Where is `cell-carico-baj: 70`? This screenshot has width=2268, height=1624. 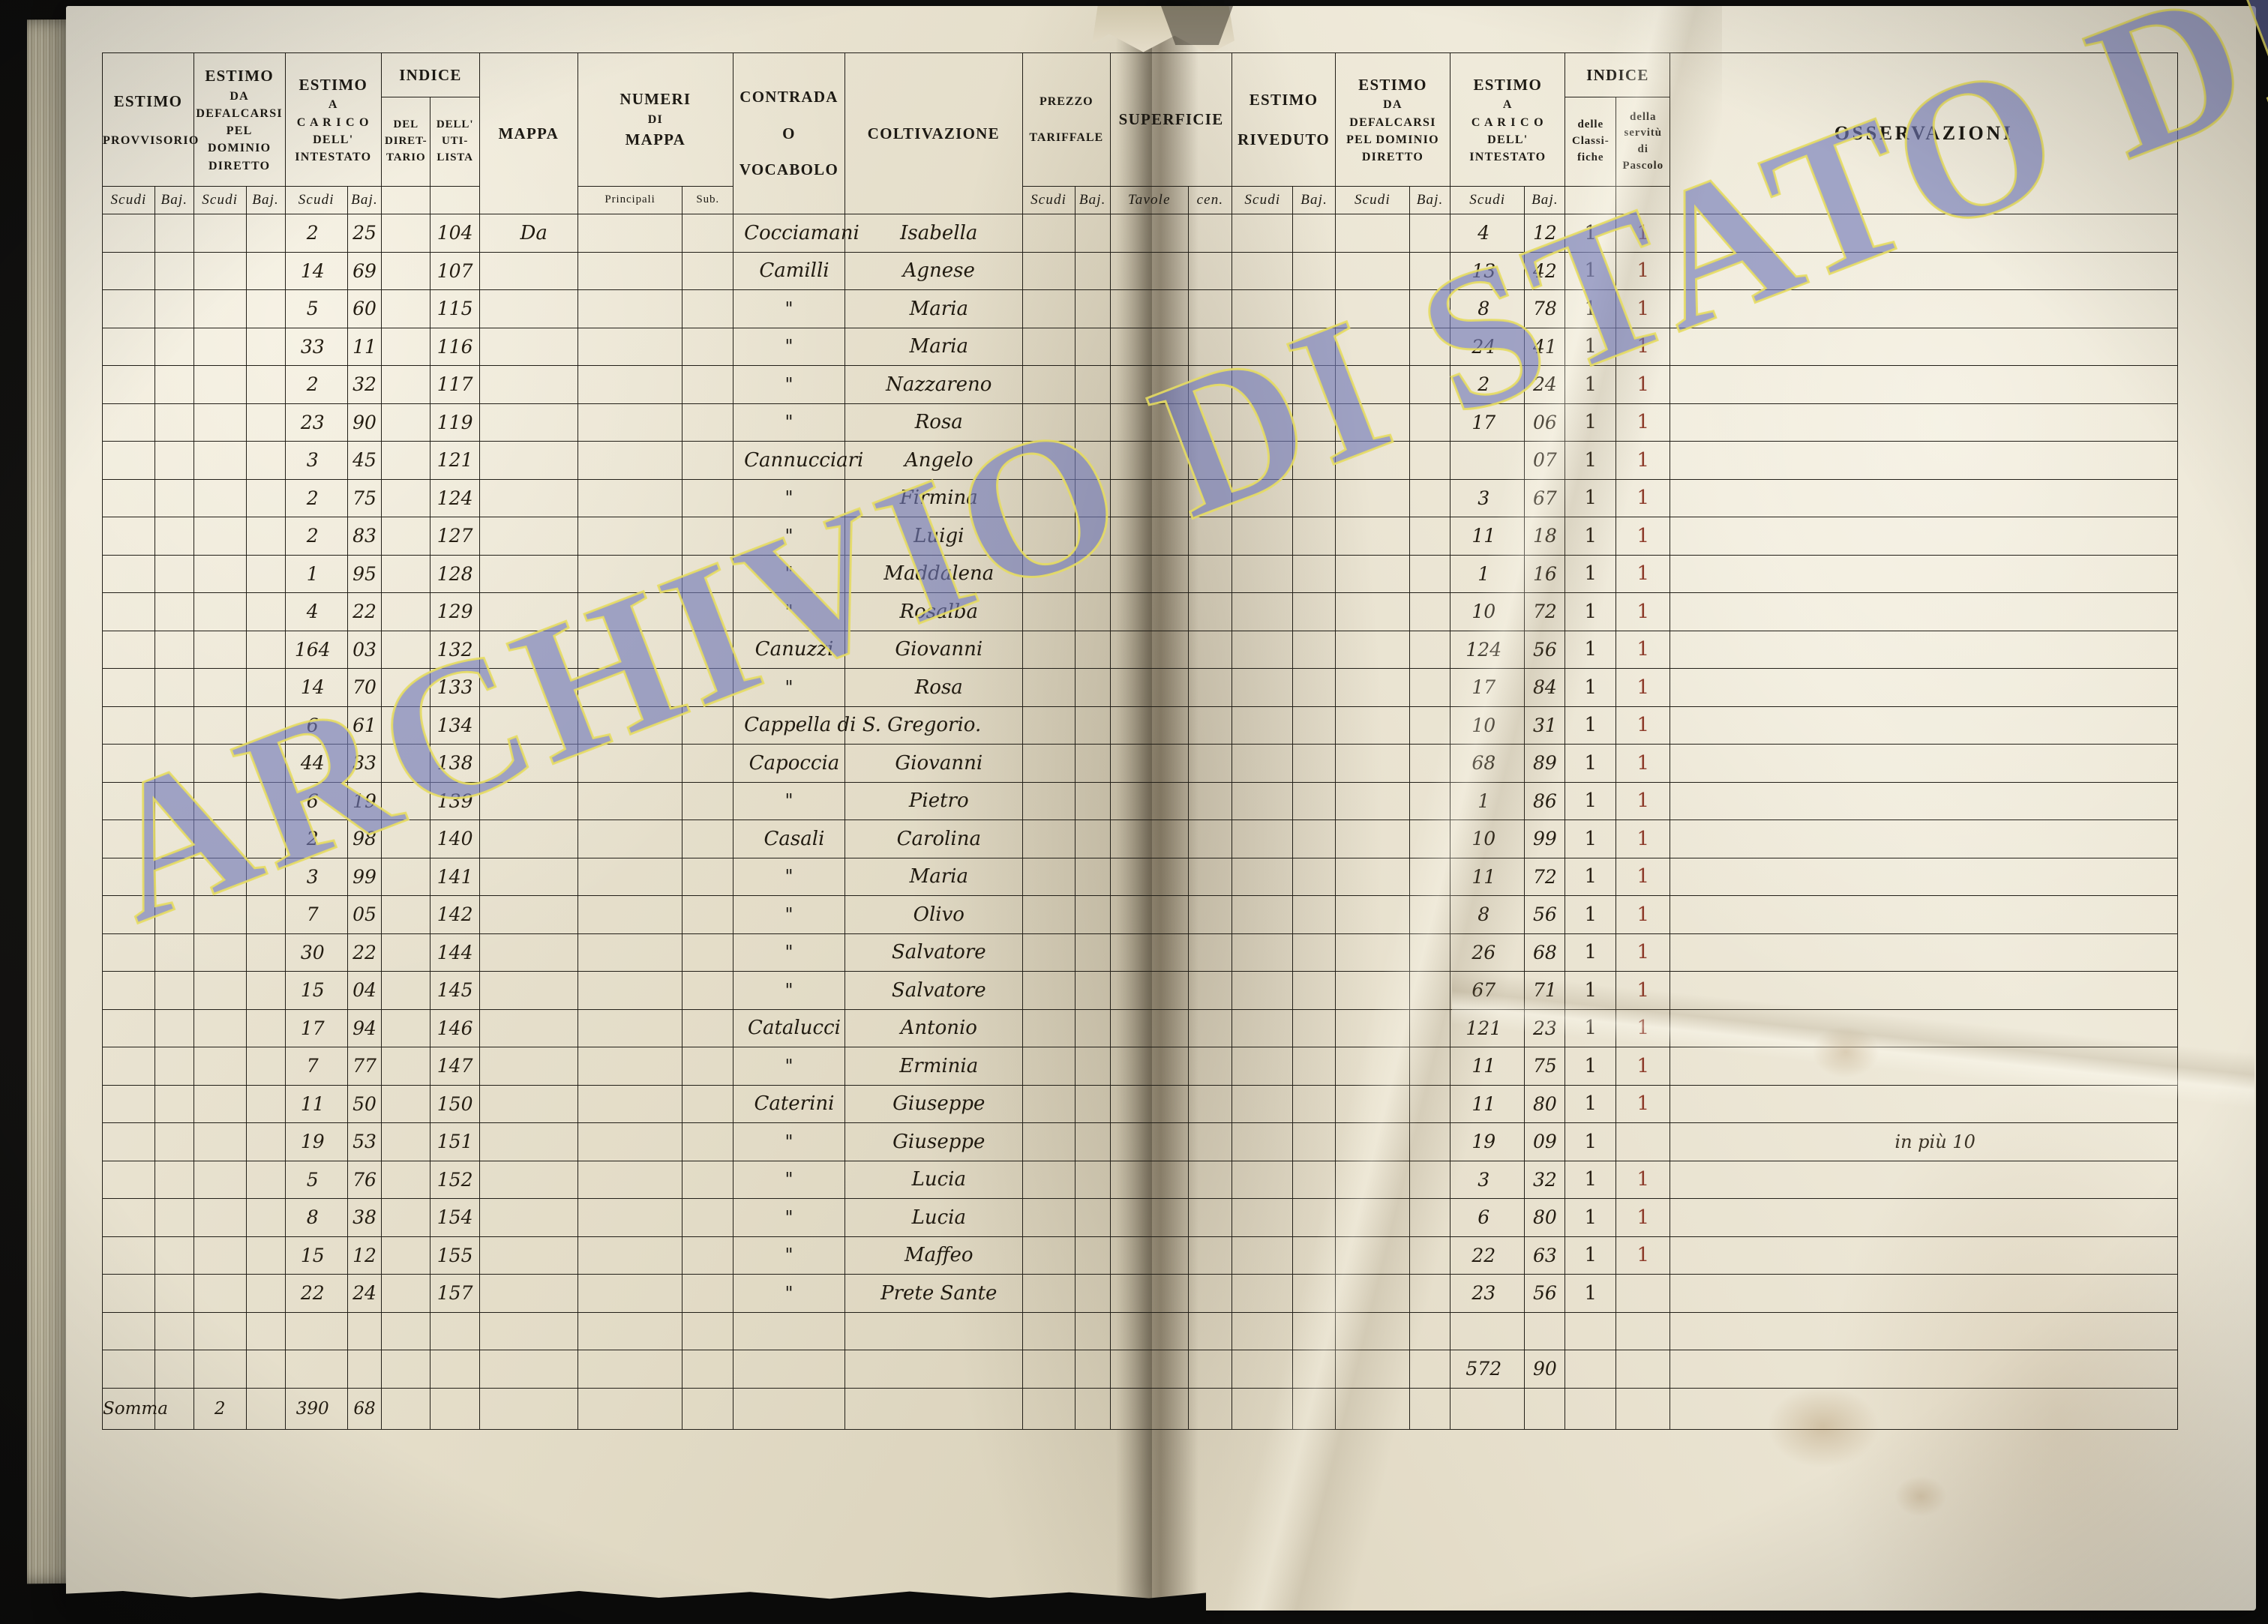
cell-carico-baj: 70 is located at coordinates (364, 687).